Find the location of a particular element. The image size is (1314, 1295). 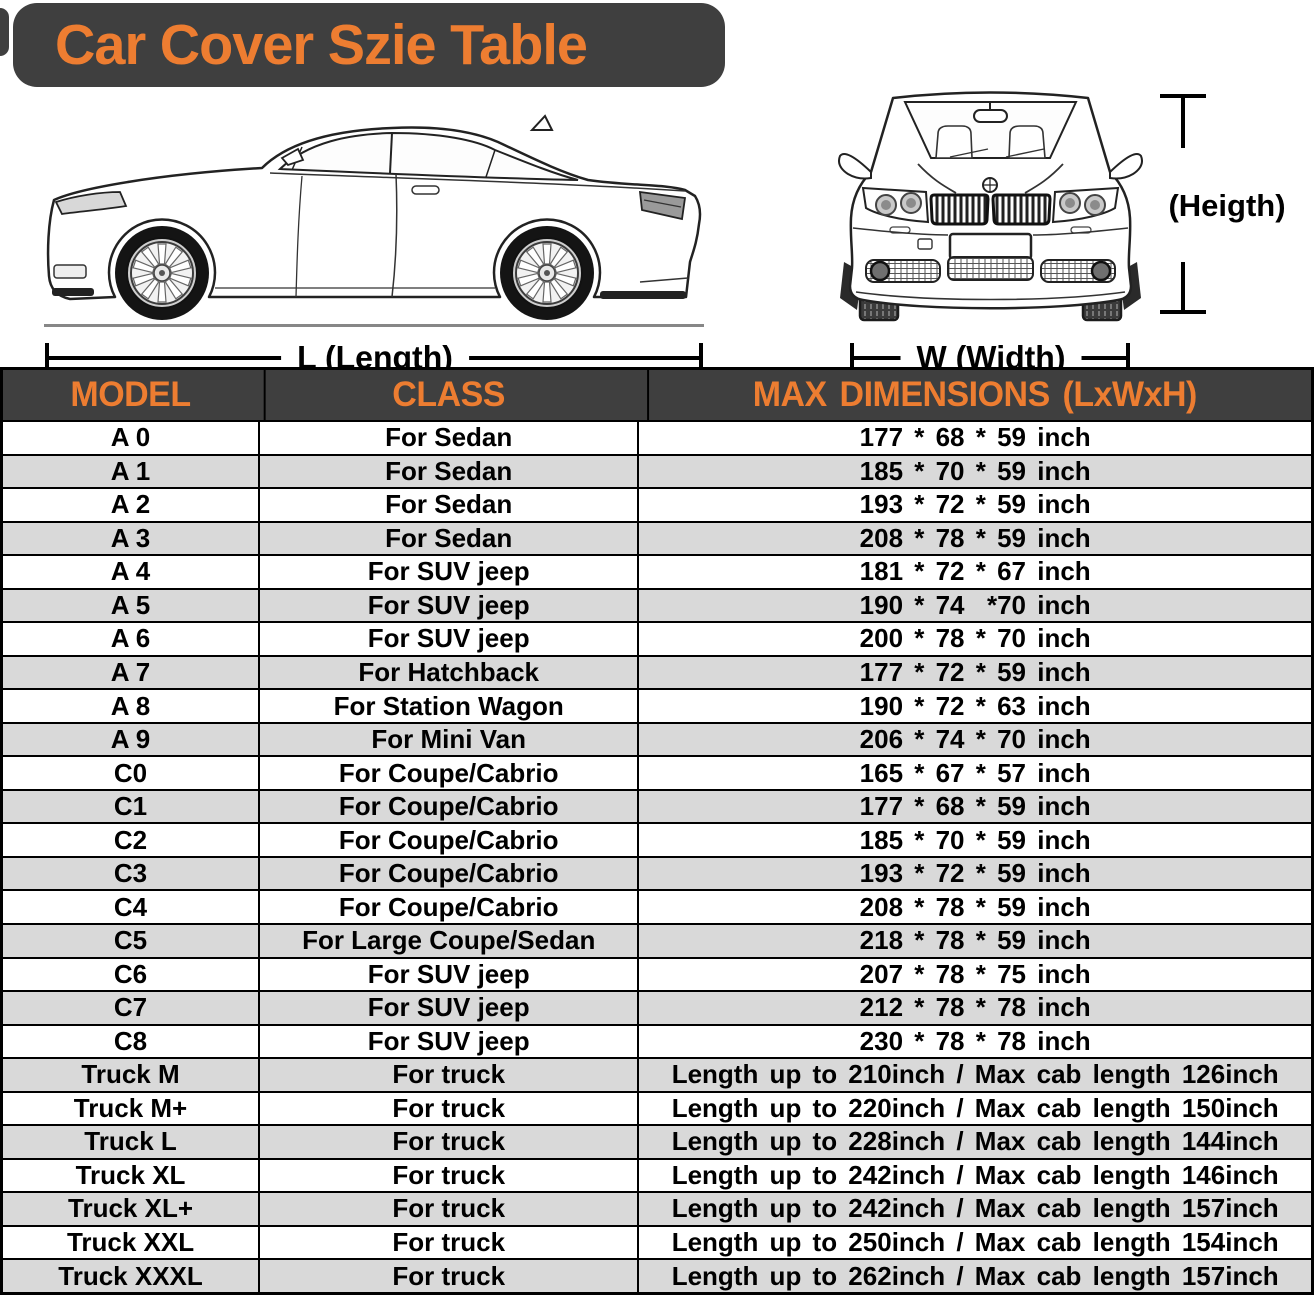

table-row: C1 For Coupe/Cabrio 177 * 68 * 59 inch is located at coordinates (657, 805).